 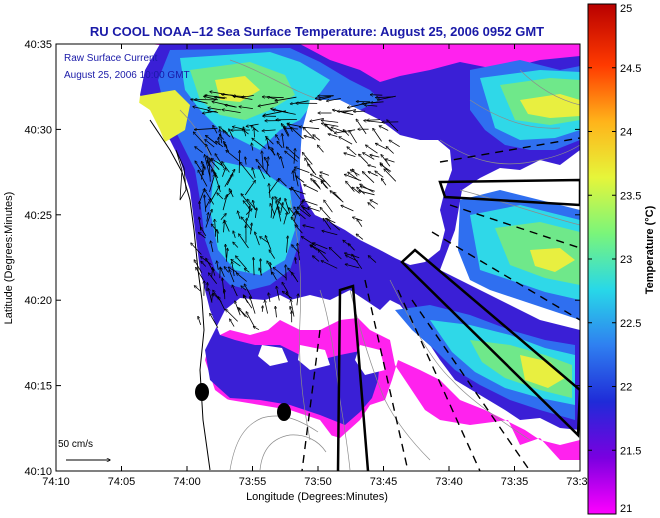 What do you see at coordinates (630, 196) in the screenshot?
I see `colorbar-tick-label: 23.5` at bounding box center [630, 196].